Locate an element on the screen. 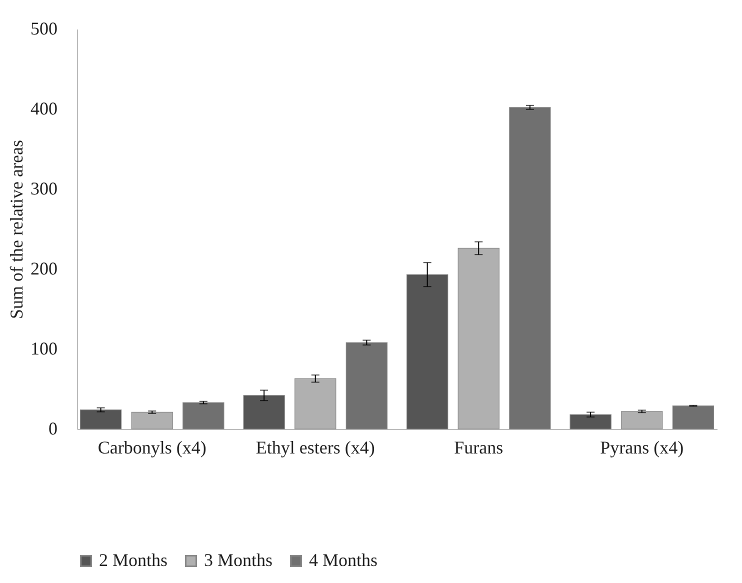 The height and width of the screenshot is (583, 742). x-tick-label: Carbonyls (x4) is located at coordinates (152, 448).